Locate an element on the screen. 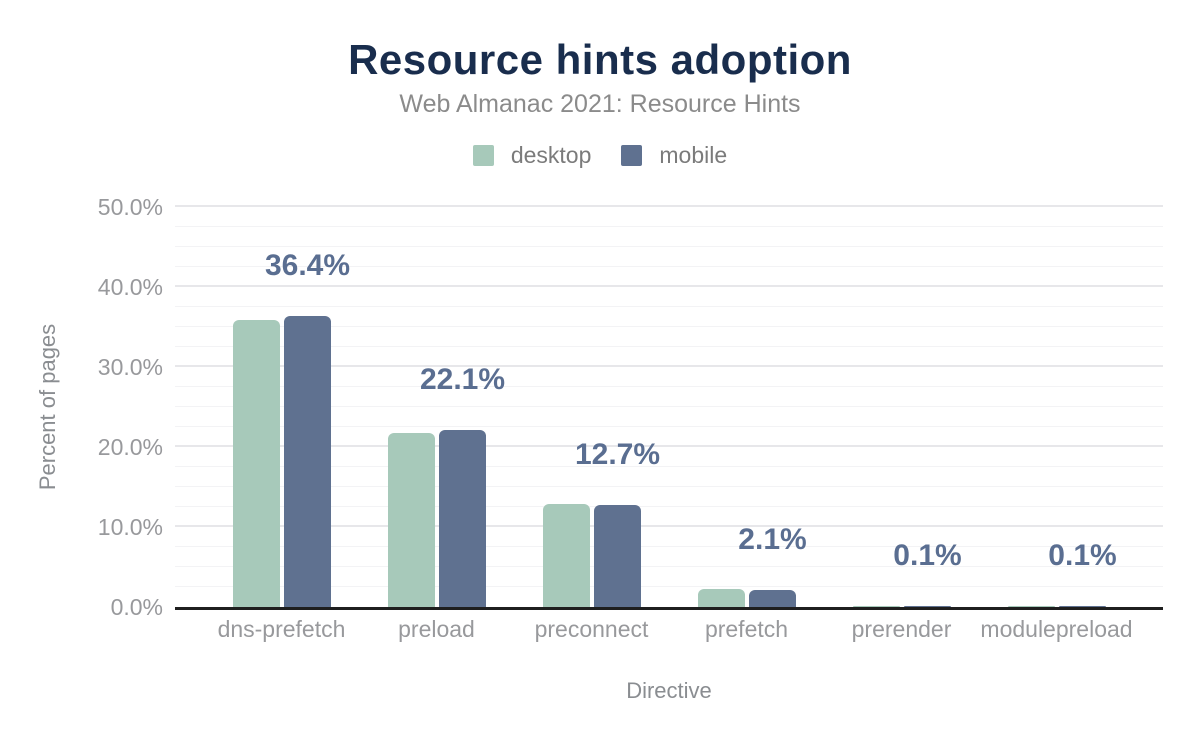 The width and height of the screenshot is (1200, 742). legend-item-mobile: mobile is located at coordinates (674, 155).